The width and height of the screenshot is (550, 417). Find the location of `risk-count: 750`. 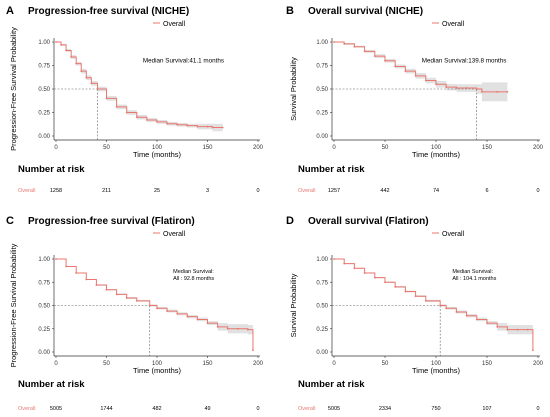

risk-count: 750 is located at coordinates (435, 409).